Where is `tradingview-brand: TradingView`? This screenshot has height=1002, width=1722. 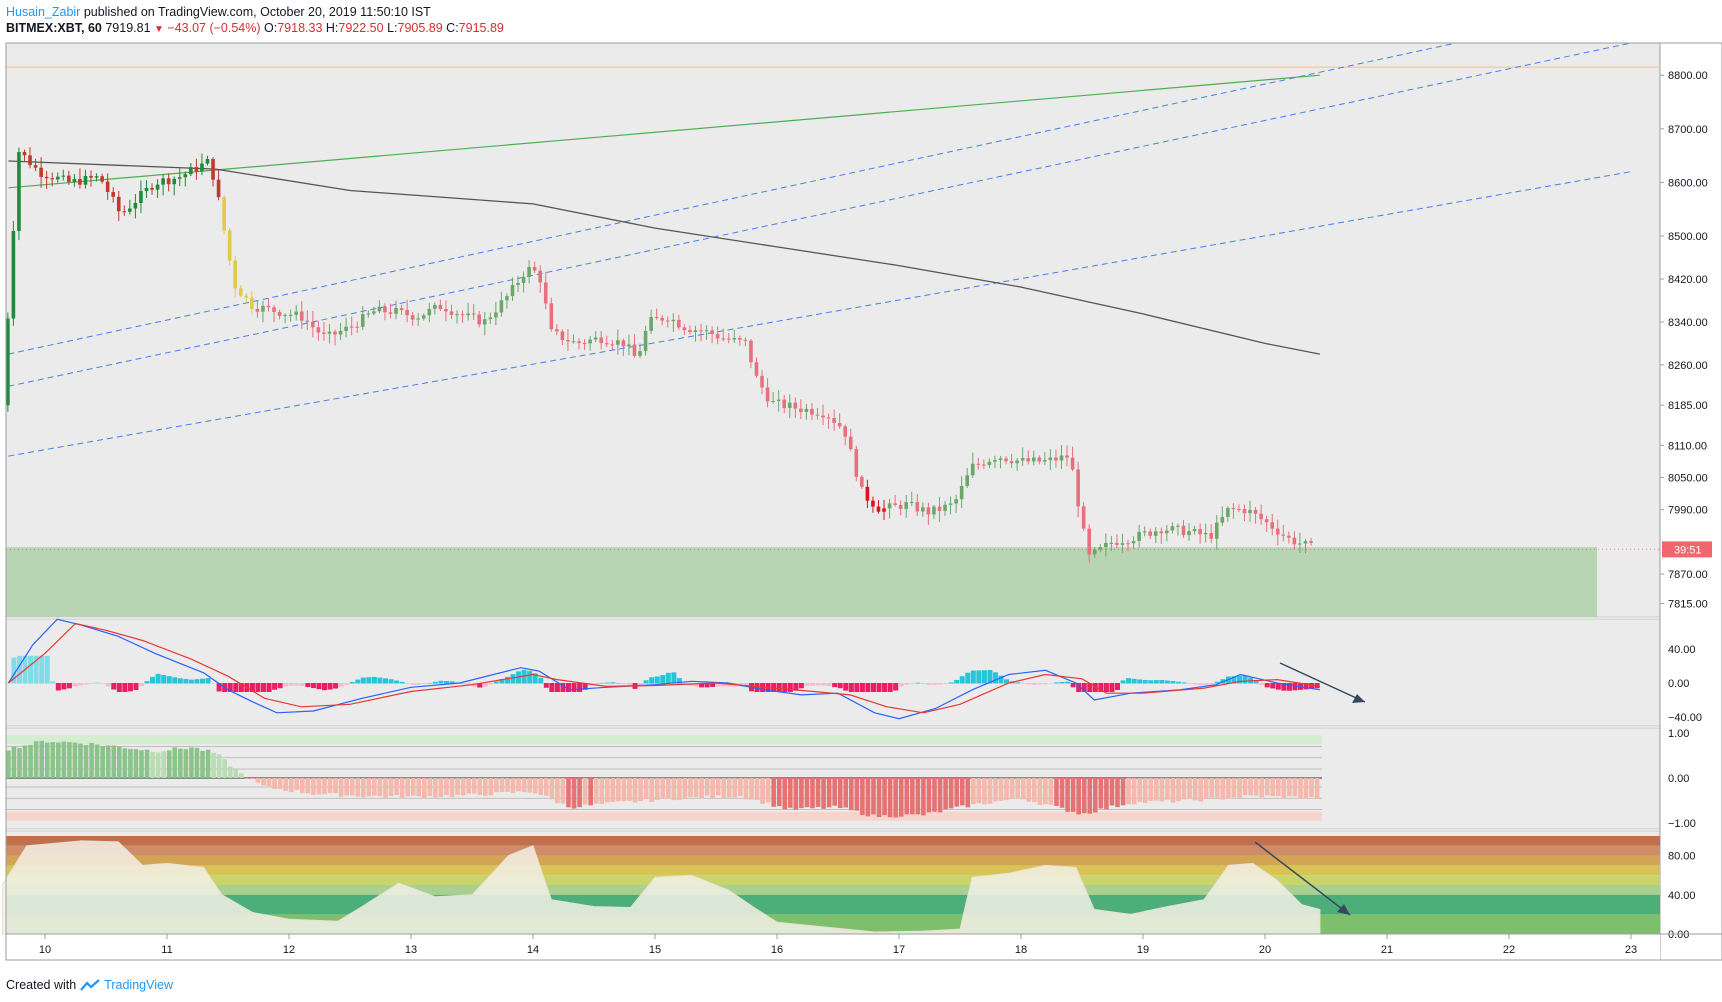 tradingview-brand: TradingView is located at coordinates (138, 985).